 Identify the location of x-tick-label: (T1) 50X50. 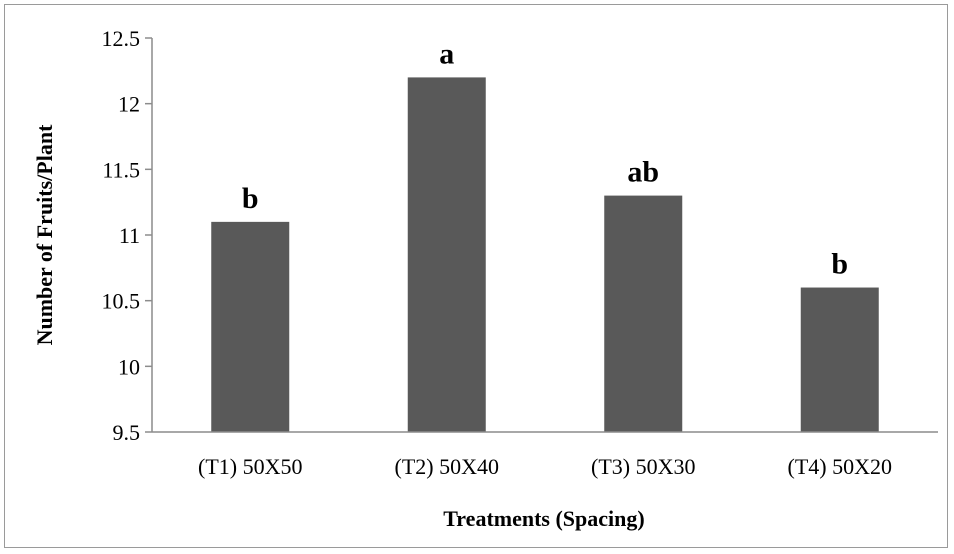
(250, 466).